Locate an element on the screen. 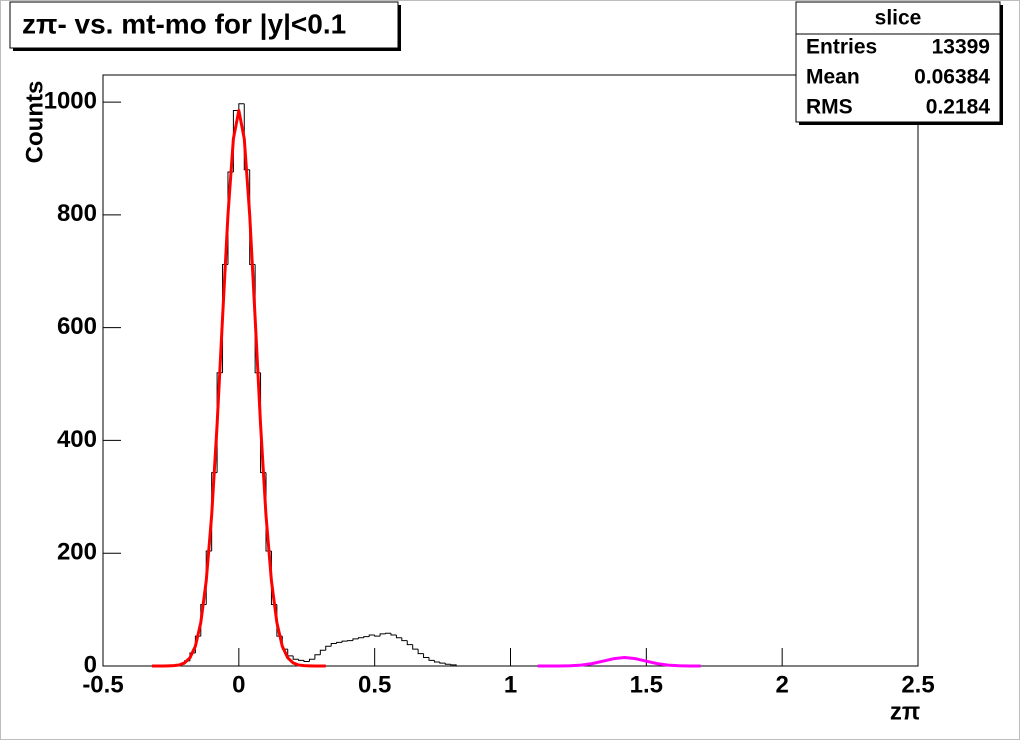  x-tick-label: 0.5 is located at coordinates (374, 684).